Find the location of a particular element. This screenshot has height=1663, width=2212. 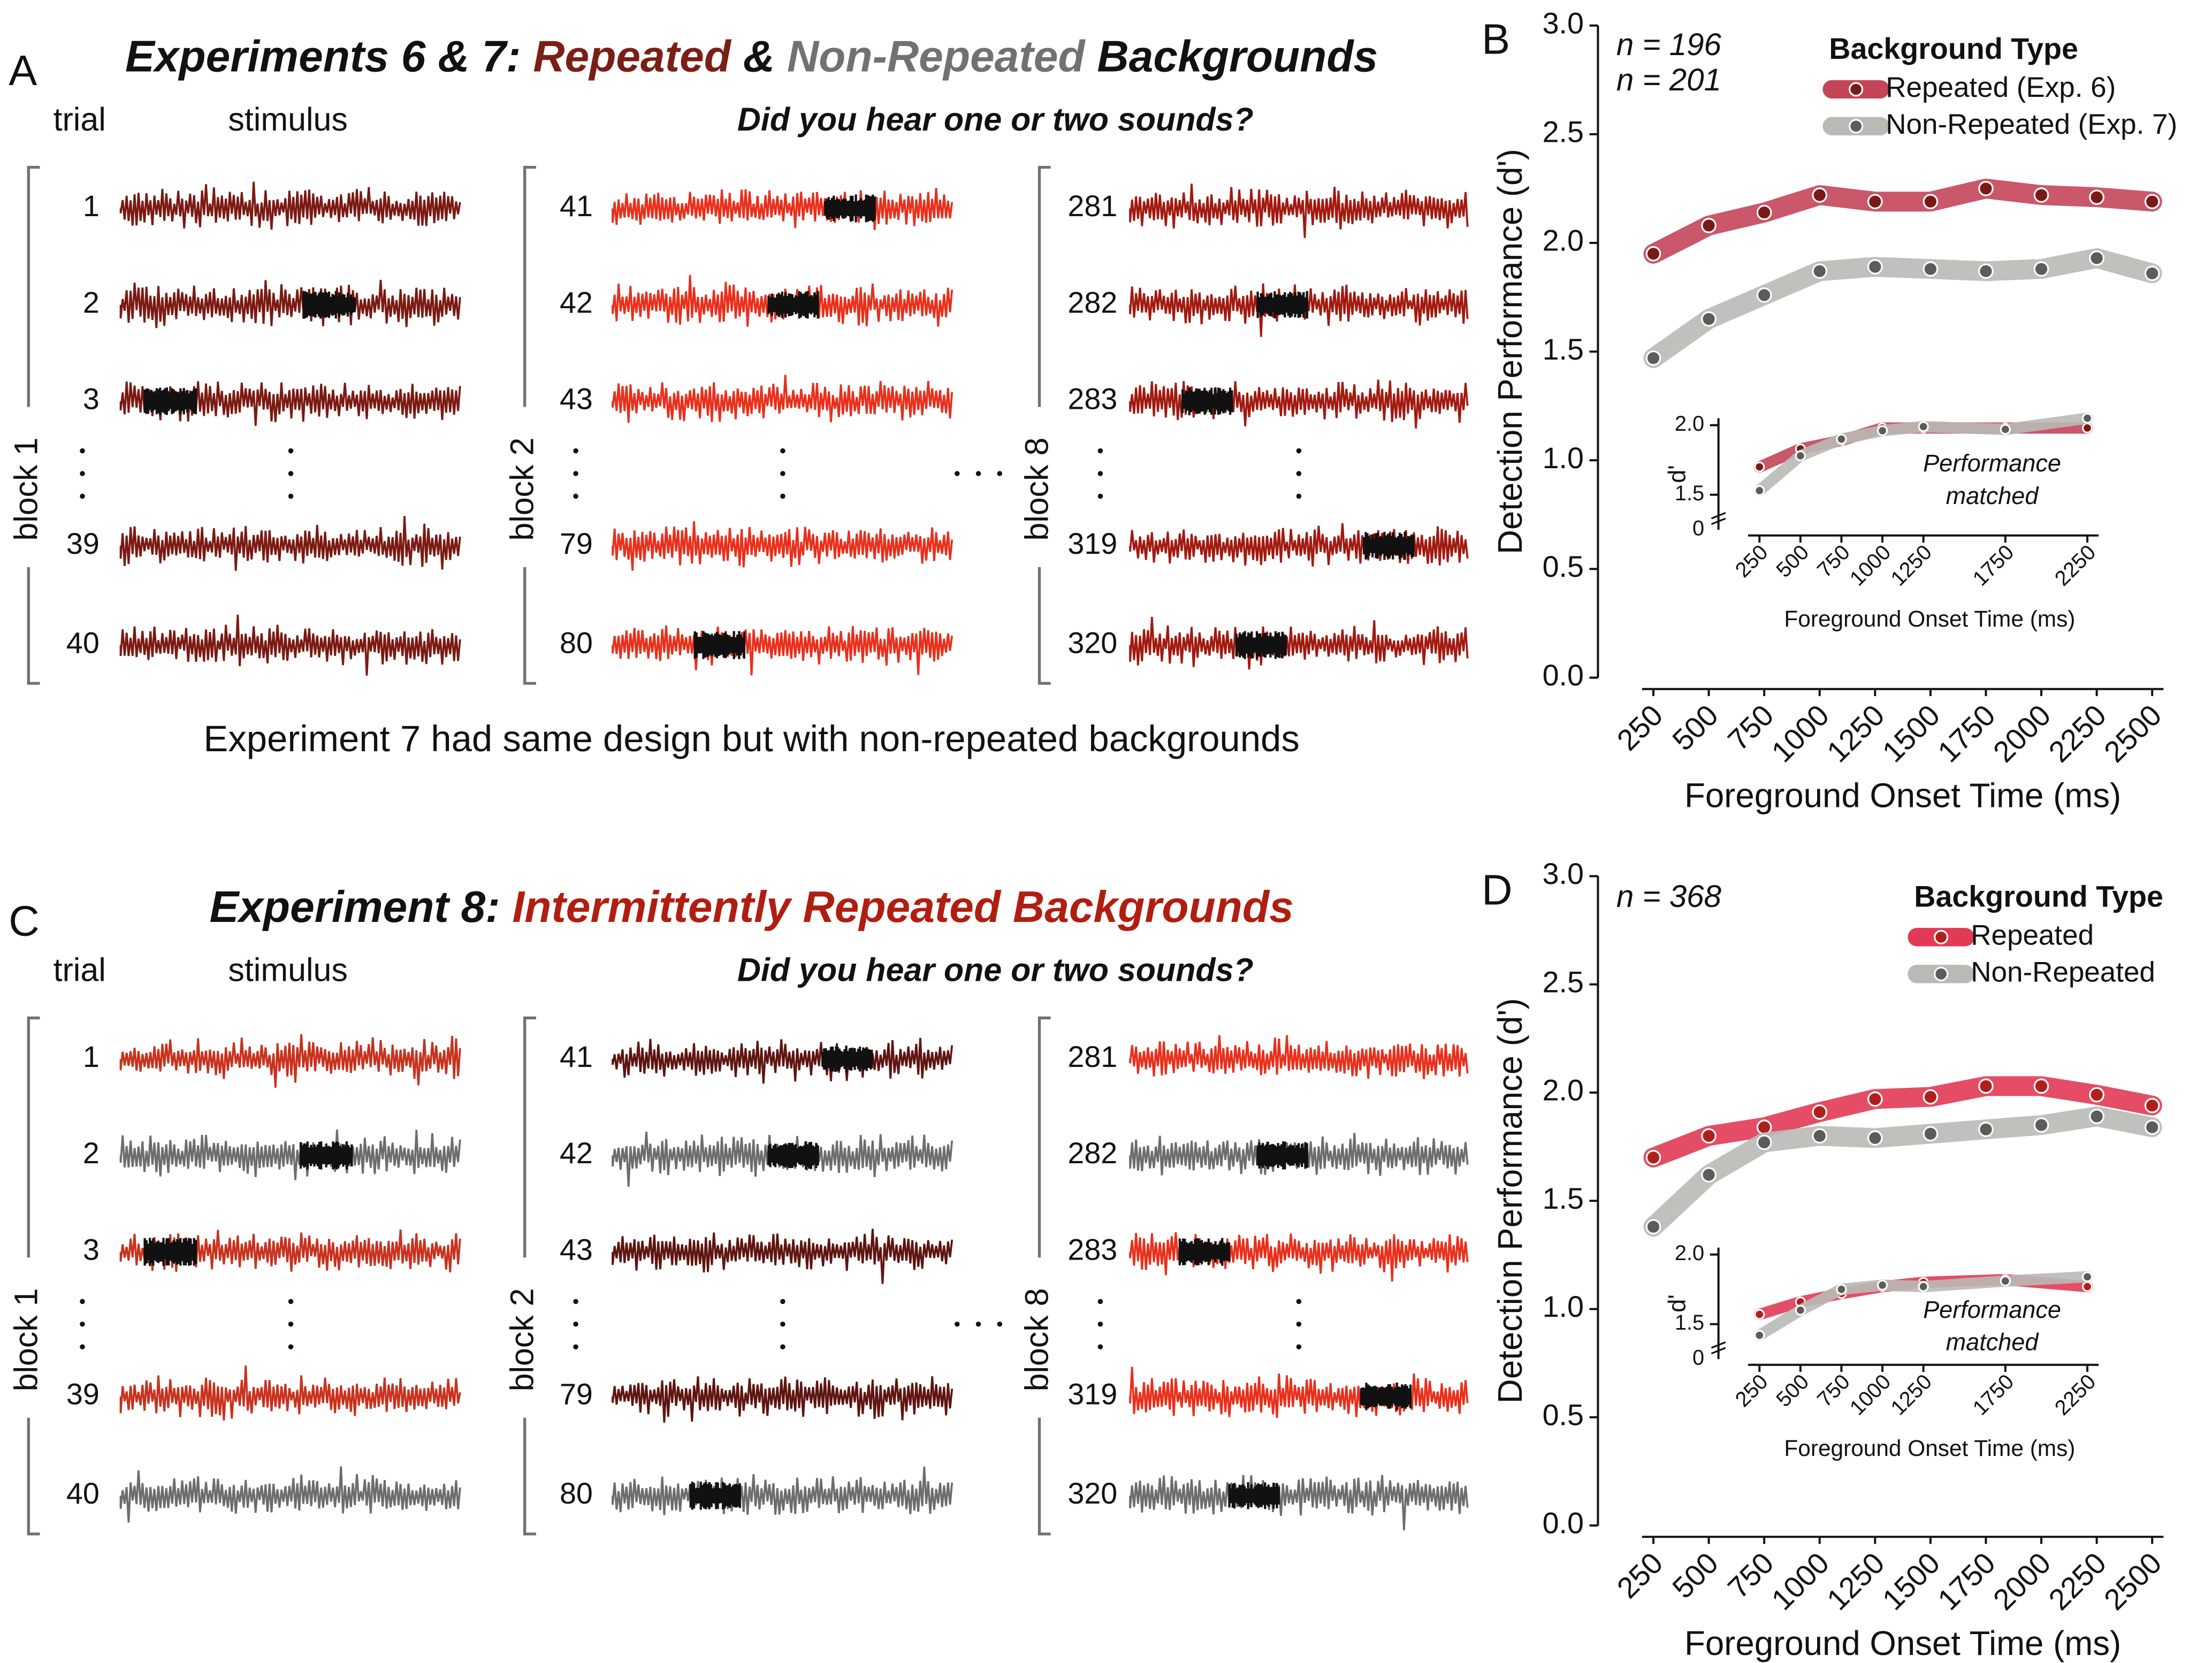

legend-label: Non-Repeated (Exp. 7) is located at coordinates (2032, 125).